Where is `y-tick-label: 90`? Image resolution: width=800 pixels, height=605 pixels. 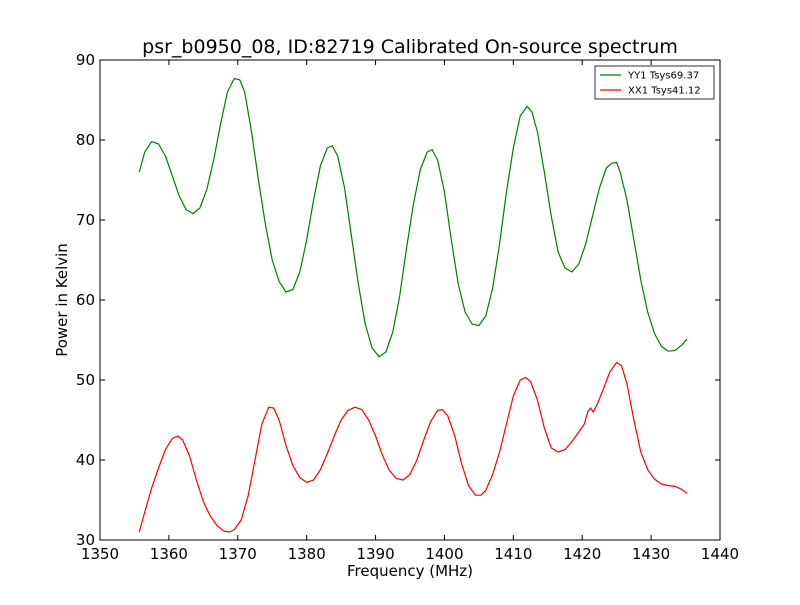
y-tick-label: 90 is located at coordinates (85, 60).